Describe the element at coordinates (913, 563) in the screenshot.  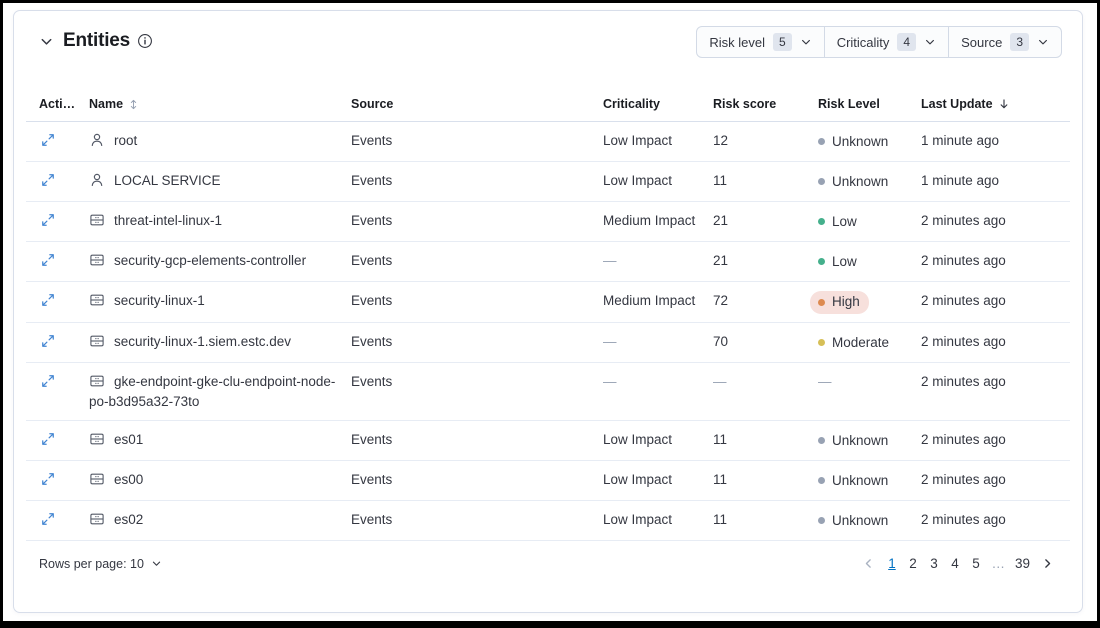
I see `pagination-page-2: 2` at that location.